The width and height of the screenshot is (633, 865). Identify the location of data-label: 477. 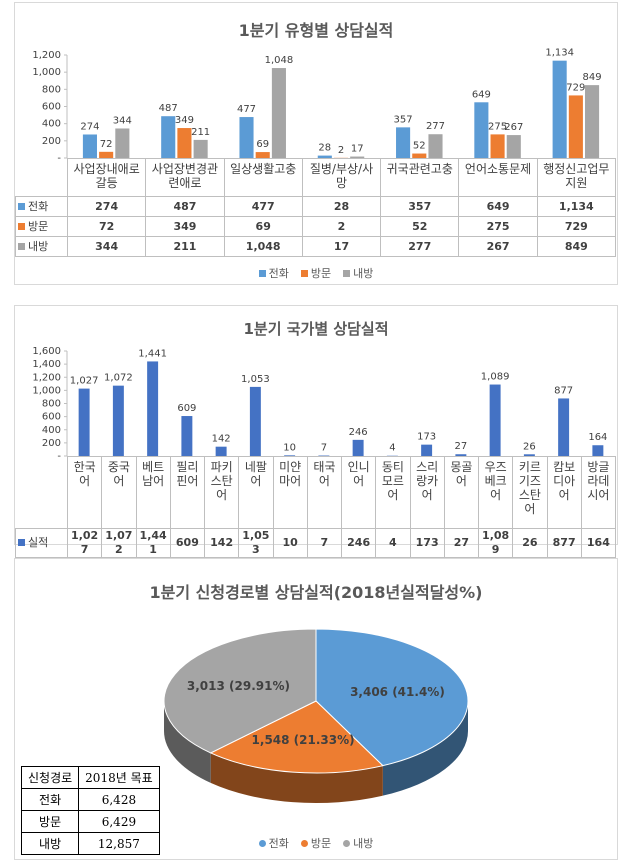
(246, 109).